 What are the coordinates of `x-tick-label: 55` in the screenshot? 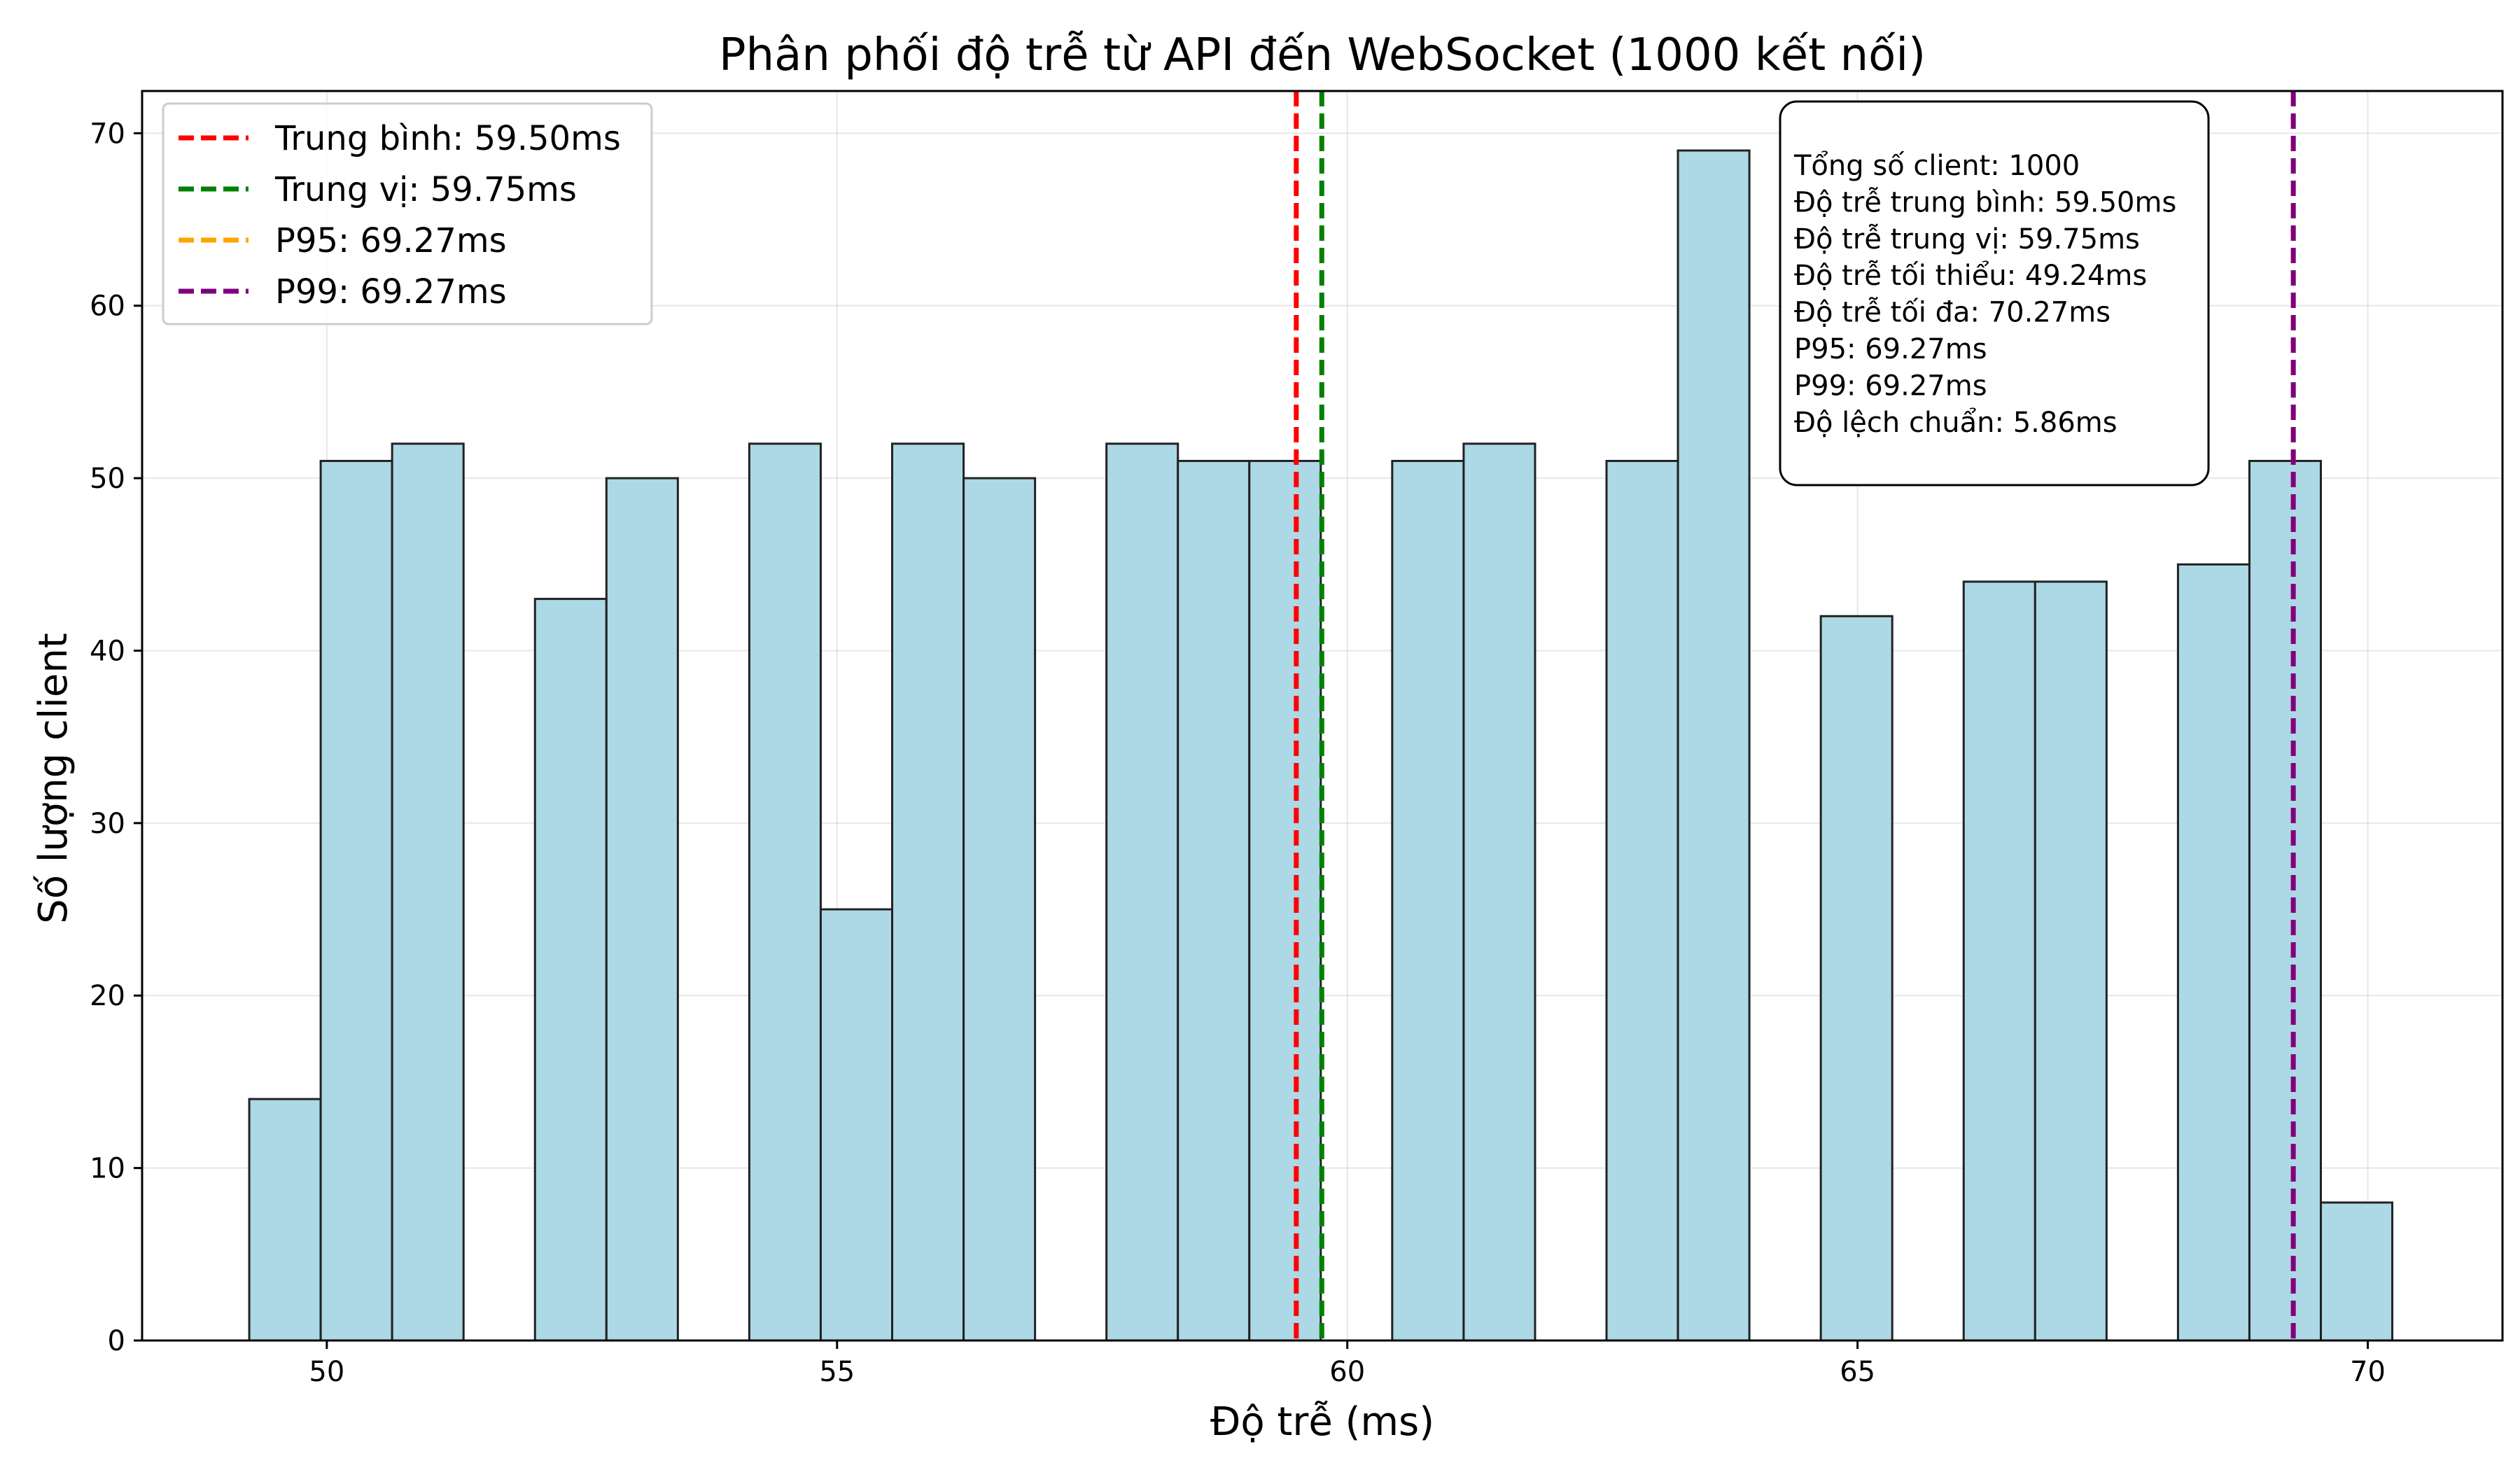 It's located at (837, 1372).